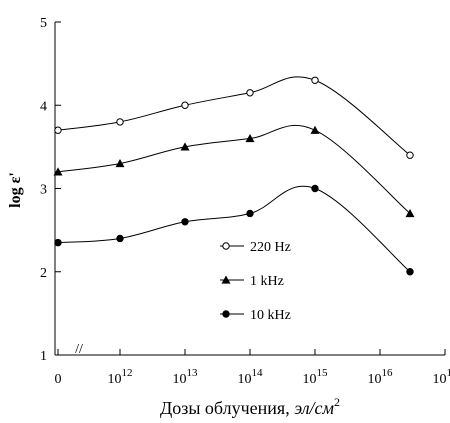 The image size is (450, 423). I want to click on legend-item: 10 kHz, so click(255, 315).